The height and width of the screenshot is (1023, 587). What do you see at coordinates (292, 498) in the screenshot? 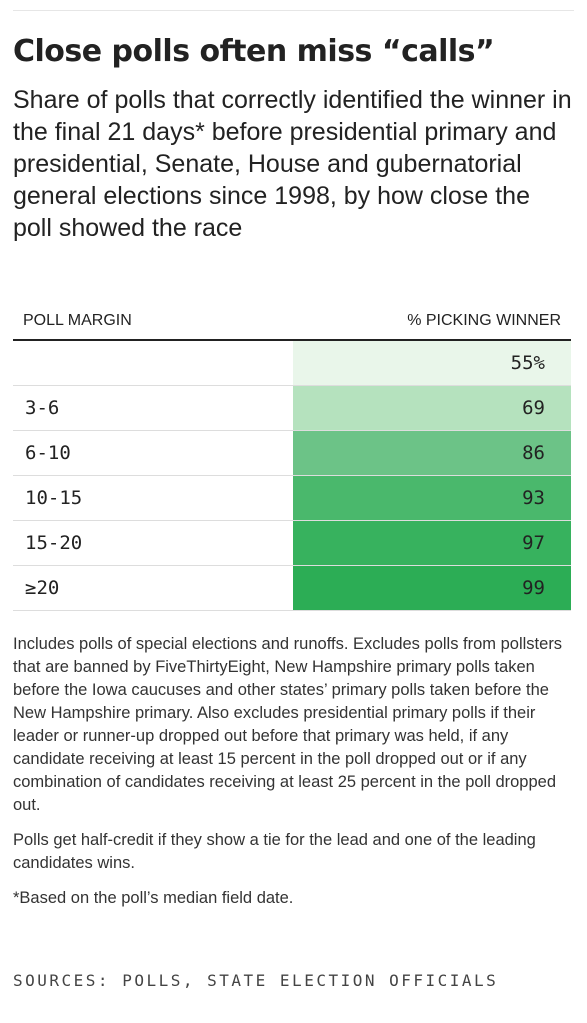
I see `table-row: 10-15 93` at bounding box center [292, 498].